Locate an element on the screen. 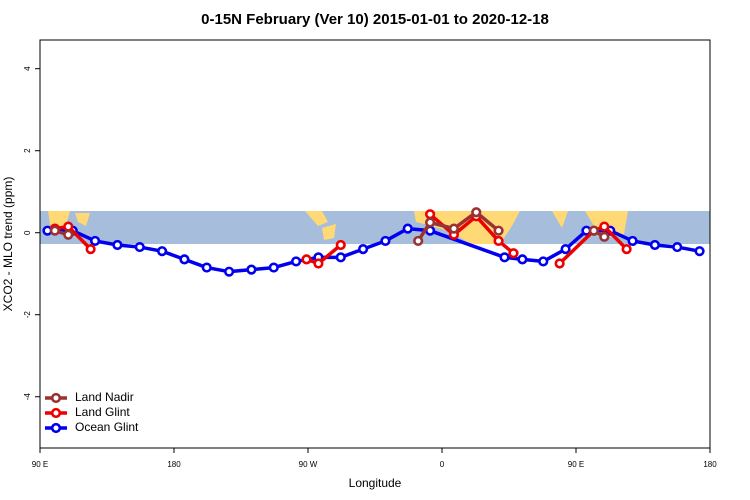 The height and width of the screenshot is (500, 750). x-tick-label: 0 is located at coordinates (442, 464).